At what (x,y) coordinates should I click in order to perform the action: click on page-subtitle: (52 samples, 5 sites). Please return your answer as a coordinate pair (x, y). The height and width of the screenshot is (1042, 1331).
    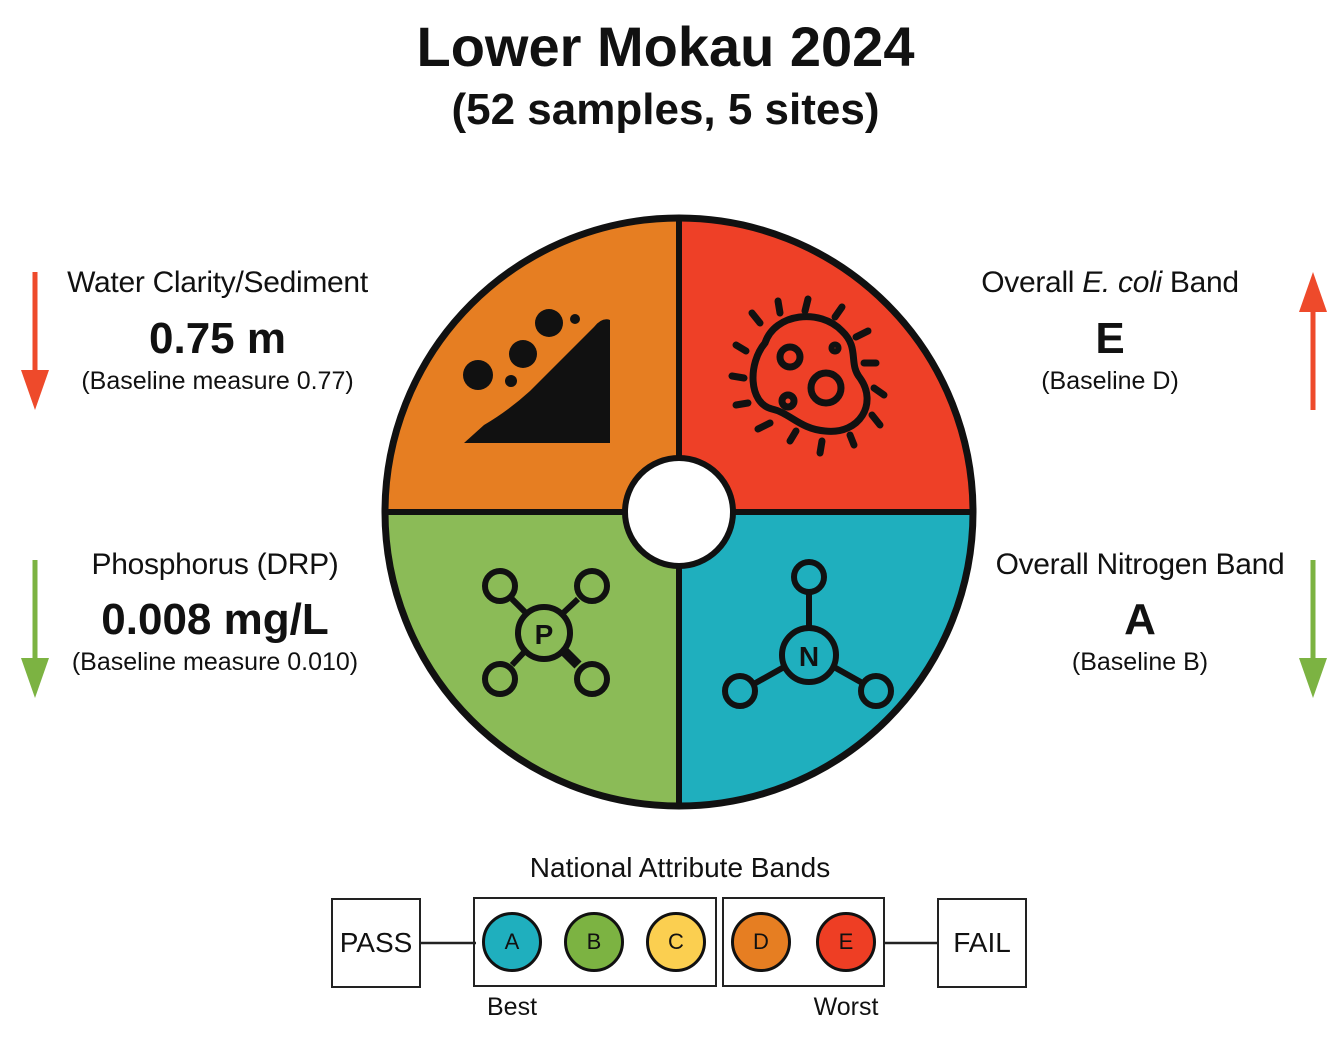
    Looking at the image, I should click on (665, 109).